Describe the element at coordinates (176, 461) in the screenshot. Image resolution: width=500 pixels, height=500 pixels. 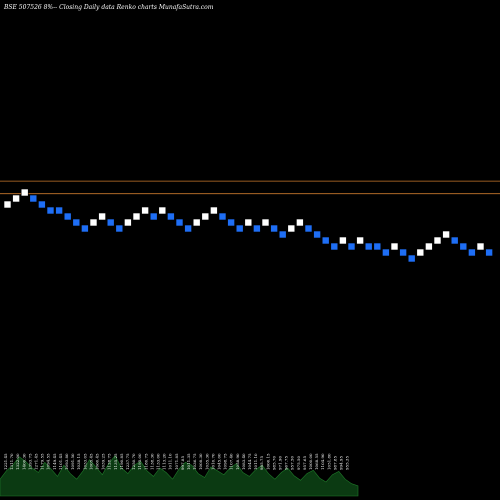
I see `volume-label: 1071.85` at that location.